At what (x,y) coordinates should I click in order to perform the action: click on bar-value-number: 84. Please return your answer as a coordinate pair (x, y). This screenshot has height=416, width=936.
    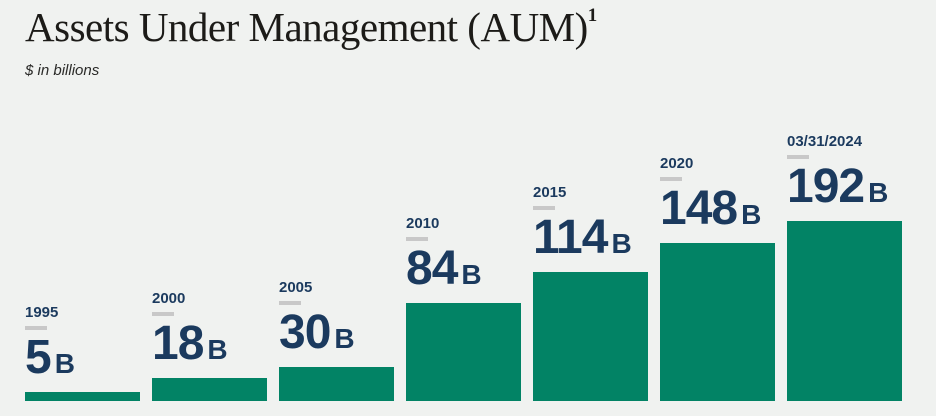
    Looking at the image, I should click on (432, 268).